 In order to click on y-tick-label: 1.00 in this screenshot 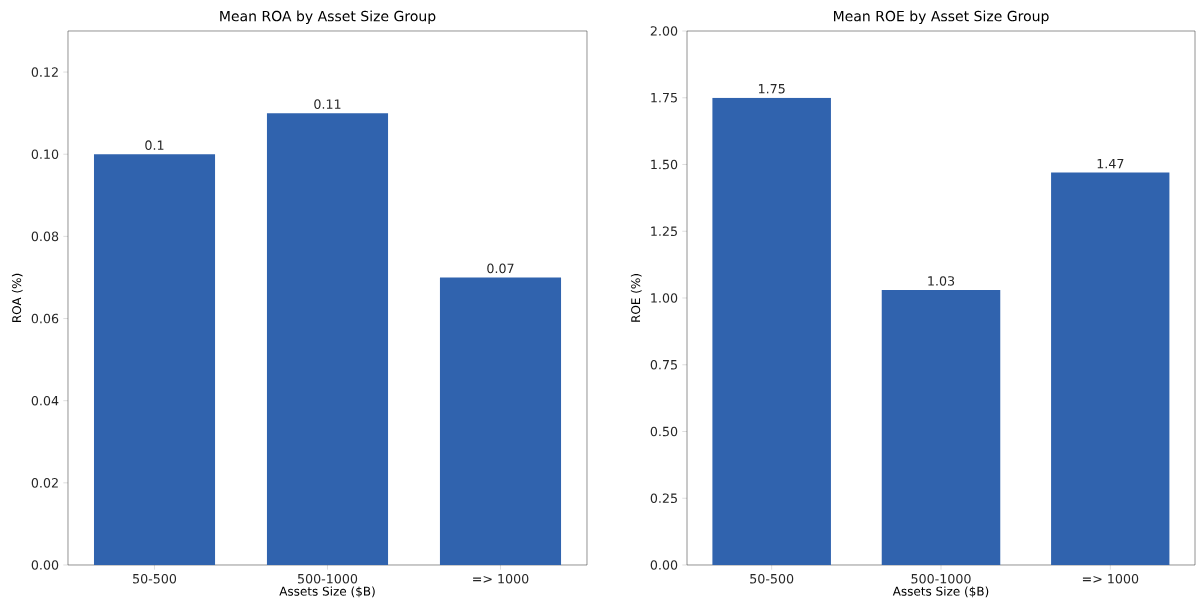, I will do `click(664, 298)`.